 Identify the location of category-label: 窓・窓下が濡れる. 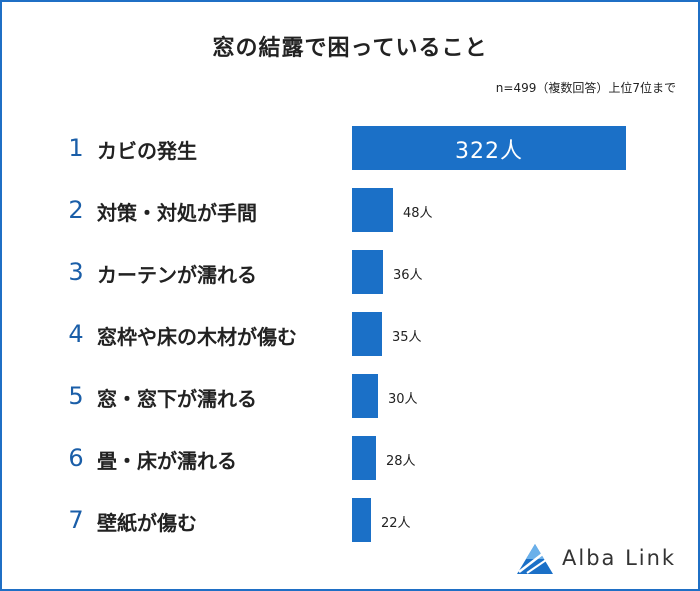
(177, 399).